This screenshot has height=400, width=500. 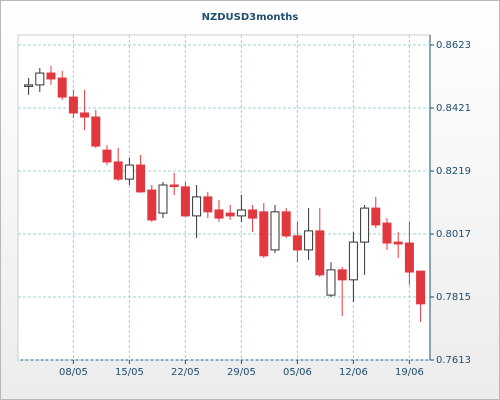 What do you see at coordinates (453, 108) in the screenshot?
I see `y-tick-label: 0.8421` at bounding box center [453, 108].